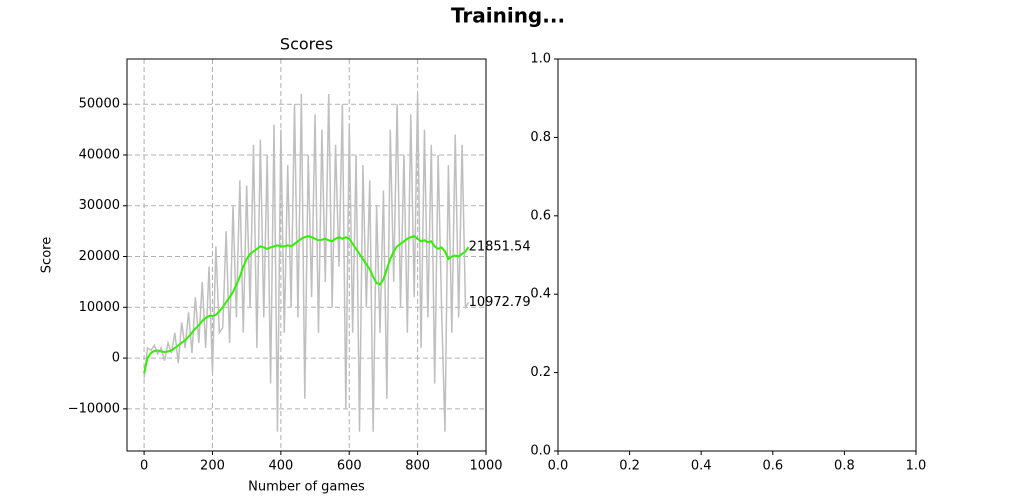  I want to click on y-tick-label: 1.0, so click(540, 59).